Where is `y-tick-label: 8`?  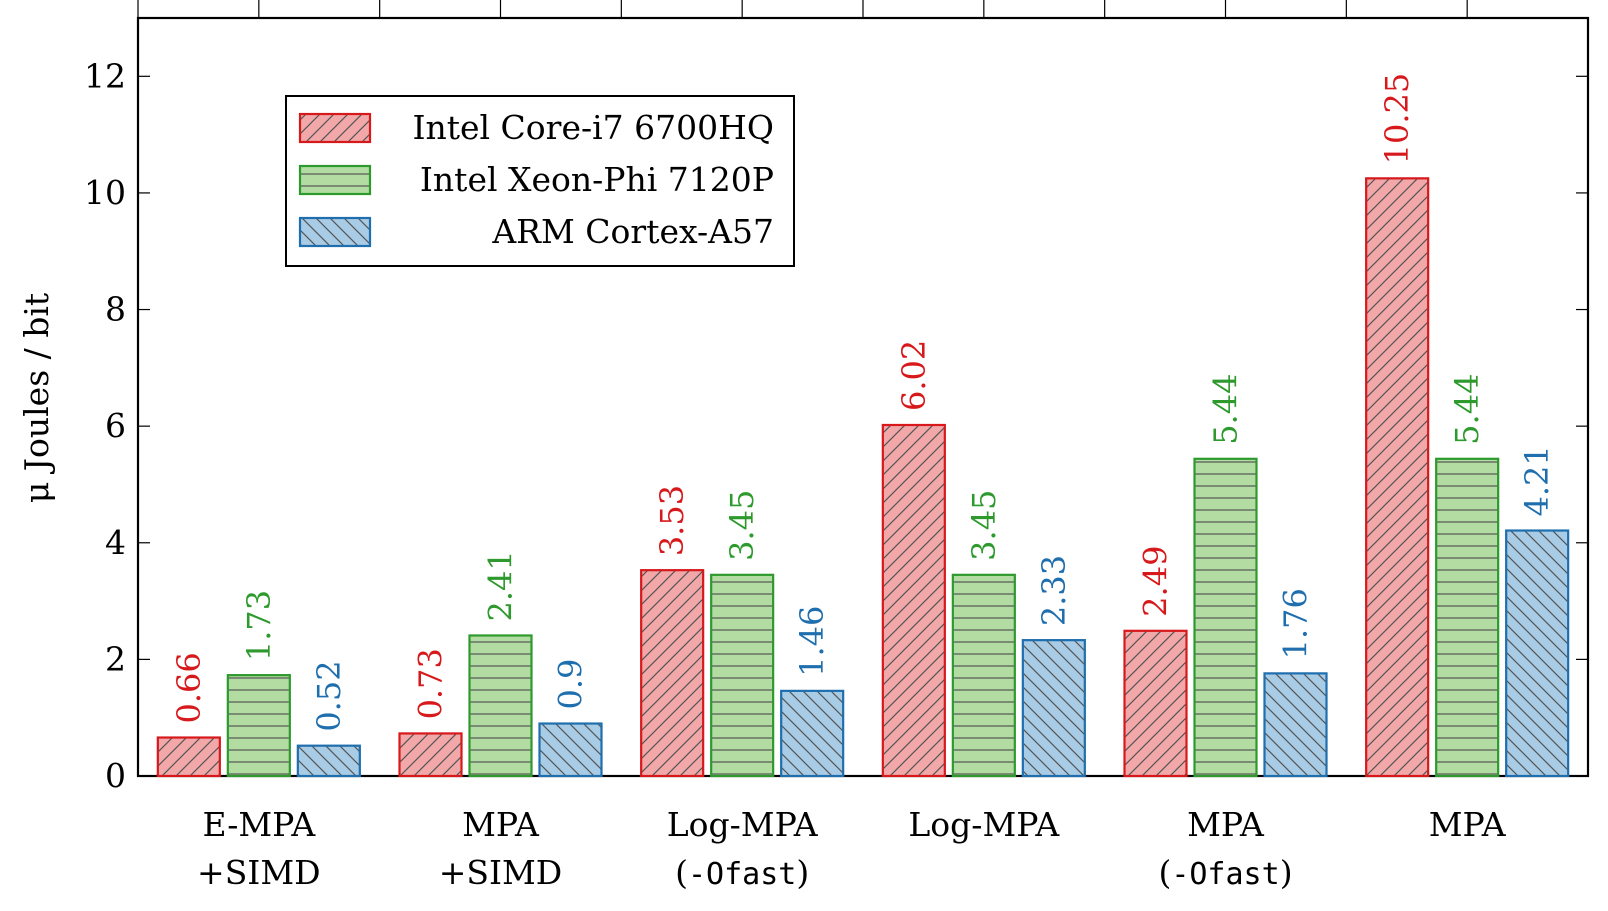 y-tick-label: 8 is located at coordinates (115, 309).